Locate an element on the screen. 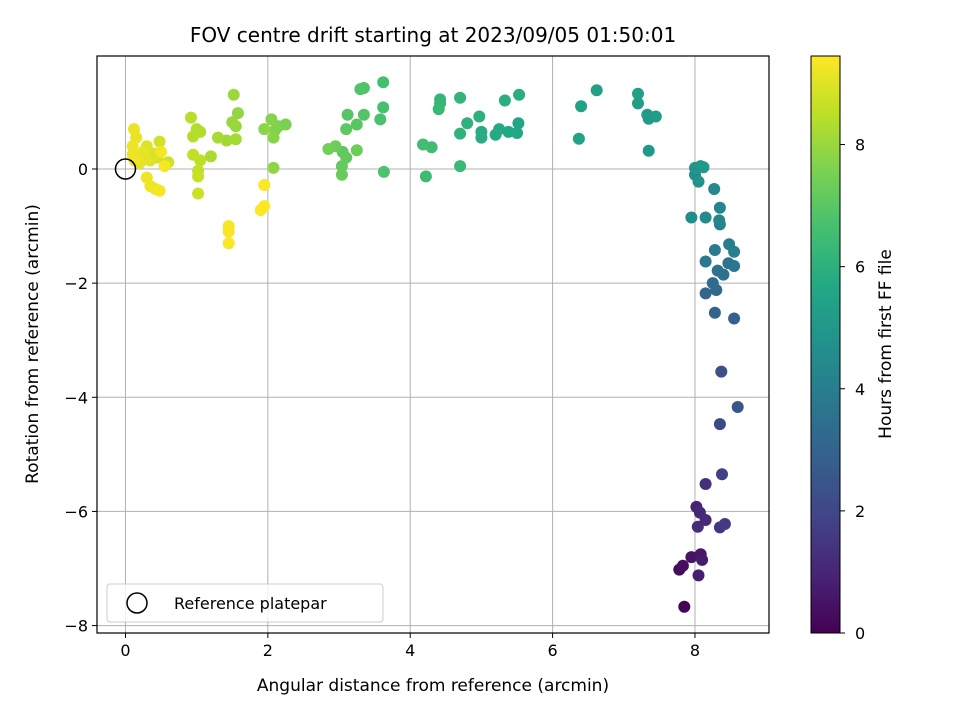 This screenshot has height=720, width=960. x-tick-label: 8 is located at coordinates (695, 650).